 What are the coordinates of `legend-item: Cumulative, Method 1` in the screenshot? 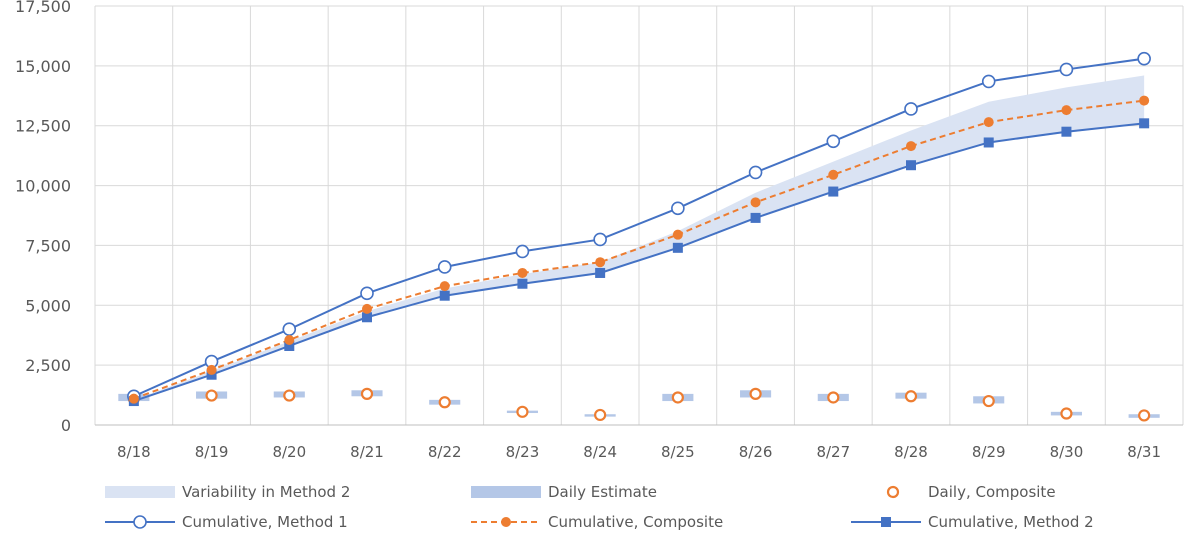 It's located at (226, 522).